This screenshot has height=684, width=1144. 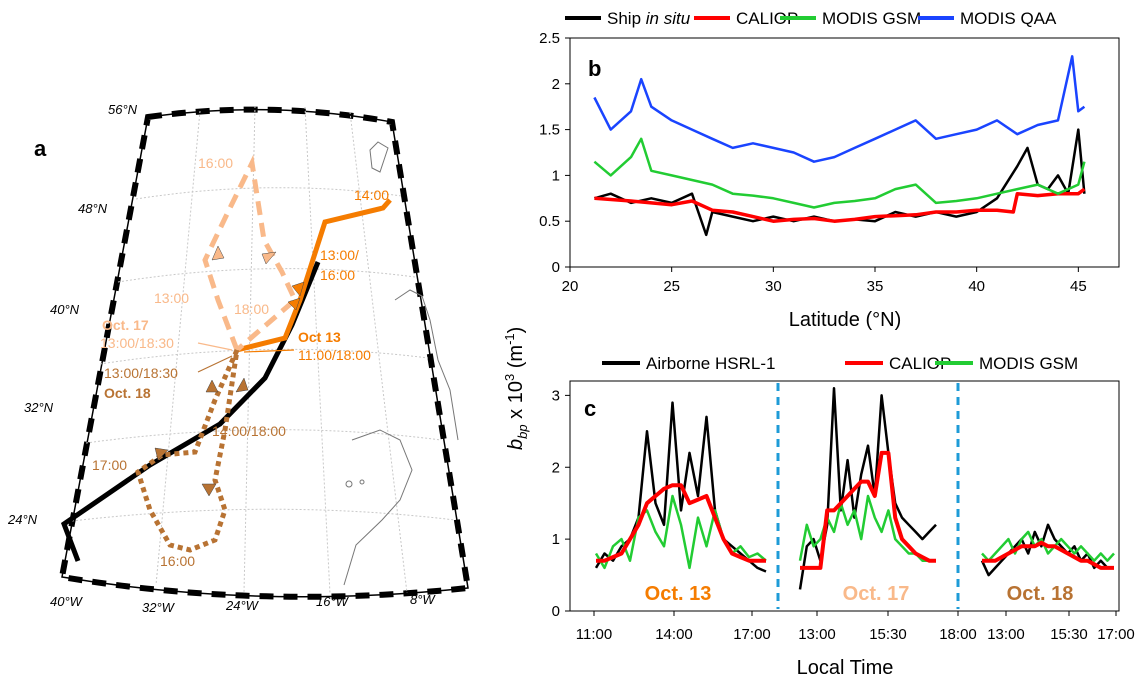 I want to click on lon-label: 32°W, so click(x=159, y=607).